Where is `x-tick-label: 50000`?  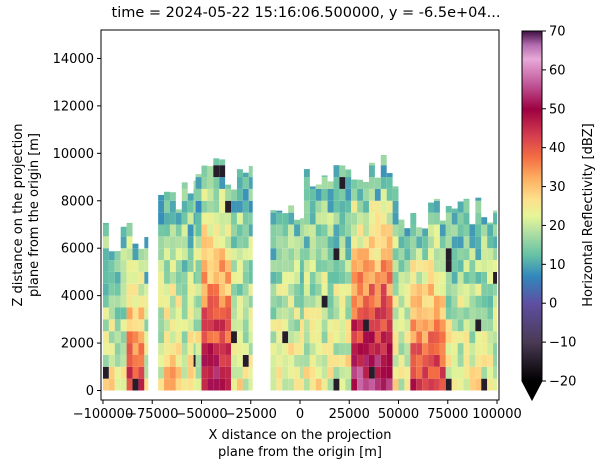 x-tick-label: 50000 is located at coordinates (398, 414).